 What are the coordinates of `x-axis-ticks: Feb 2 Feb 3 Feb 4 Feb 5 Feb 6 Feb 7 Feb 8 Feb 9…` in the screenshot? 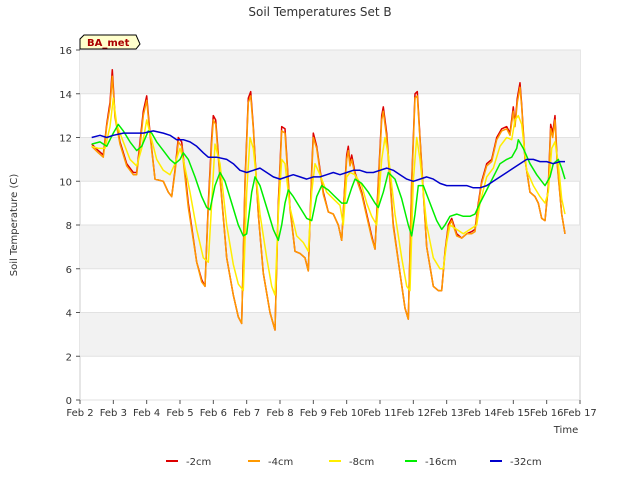 It's located at (331, 409).